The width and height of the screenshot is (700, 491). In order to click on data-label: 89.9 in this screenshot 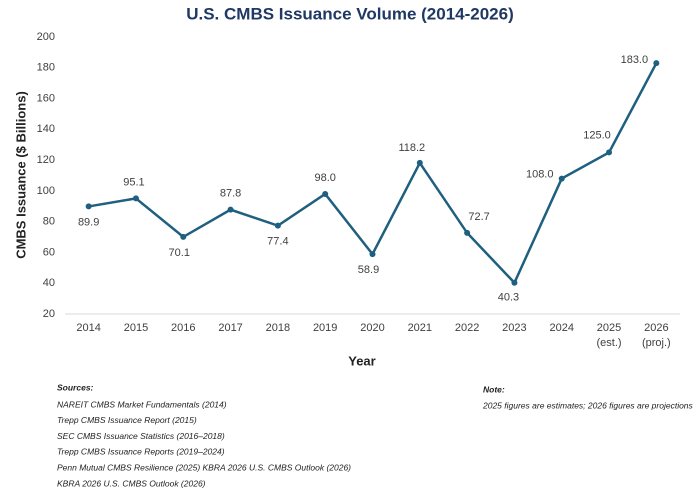, I will do `click(88, 222)`.